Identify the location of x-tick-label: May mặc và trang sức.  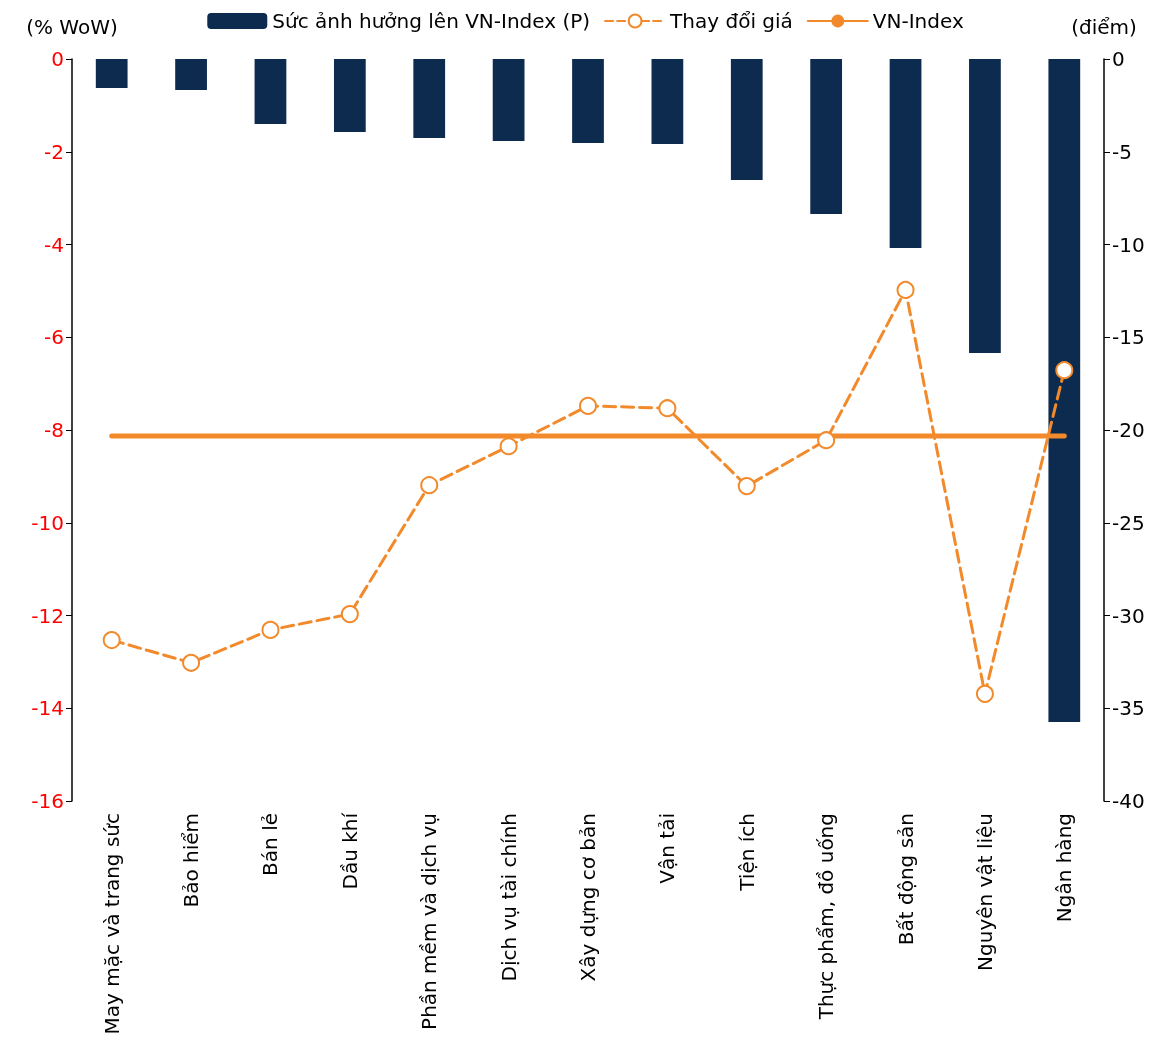
(111, 924).